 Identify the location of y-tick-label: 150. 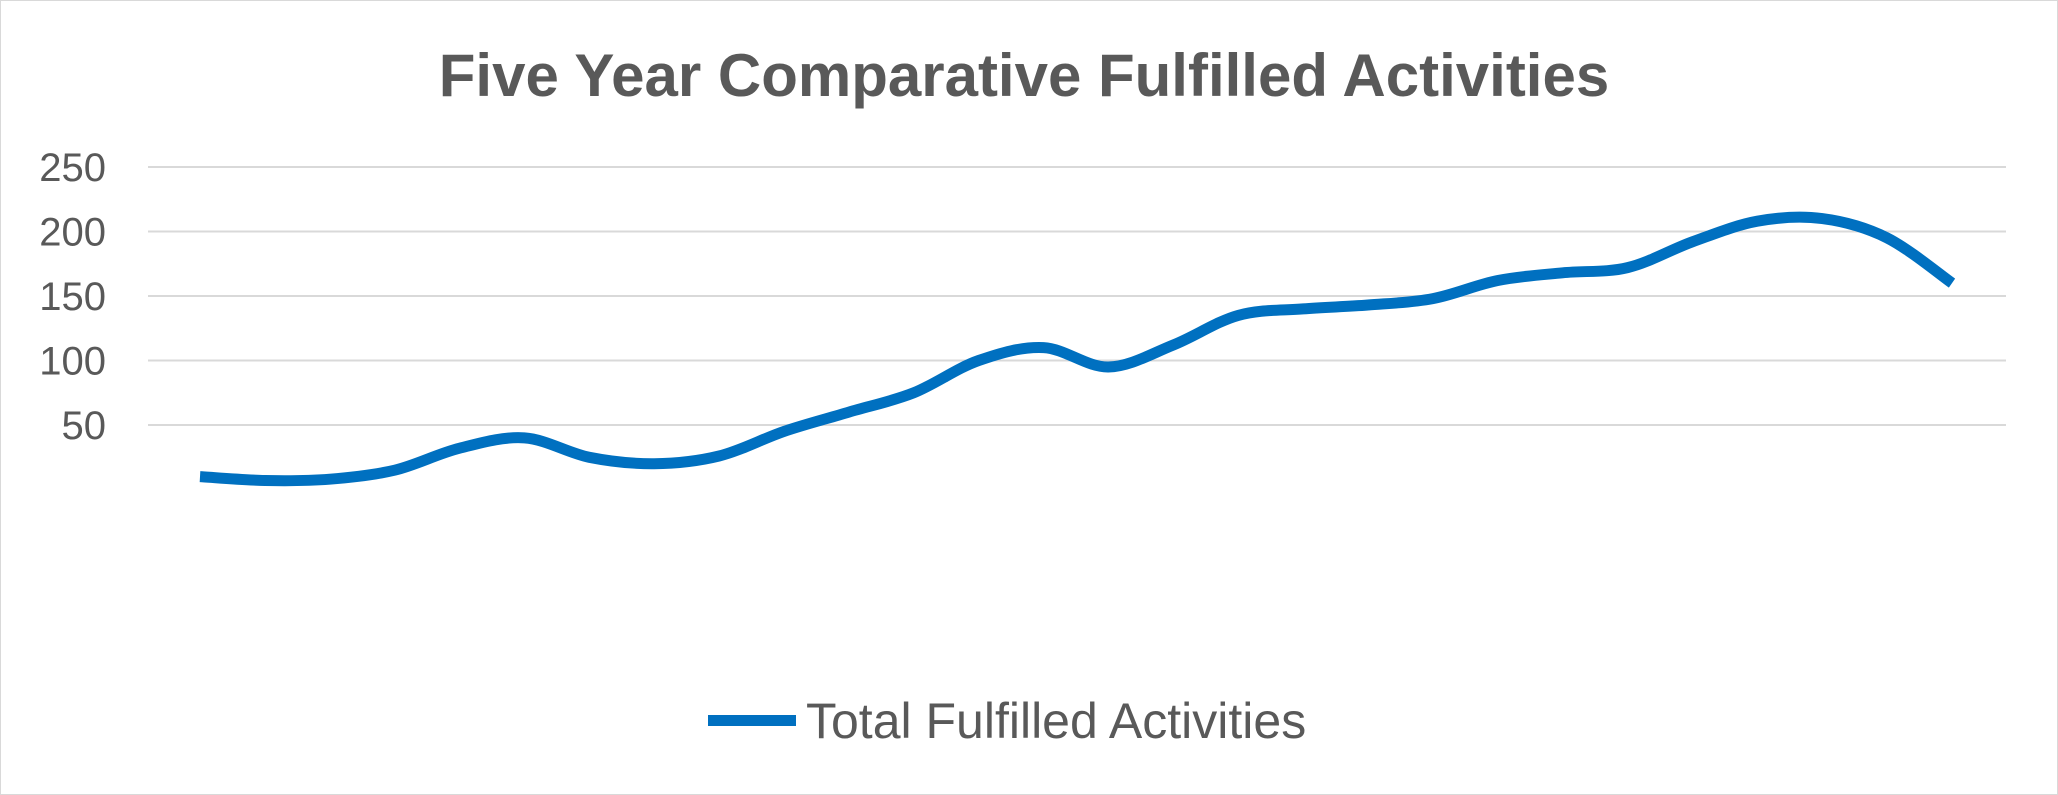
(72, 297).